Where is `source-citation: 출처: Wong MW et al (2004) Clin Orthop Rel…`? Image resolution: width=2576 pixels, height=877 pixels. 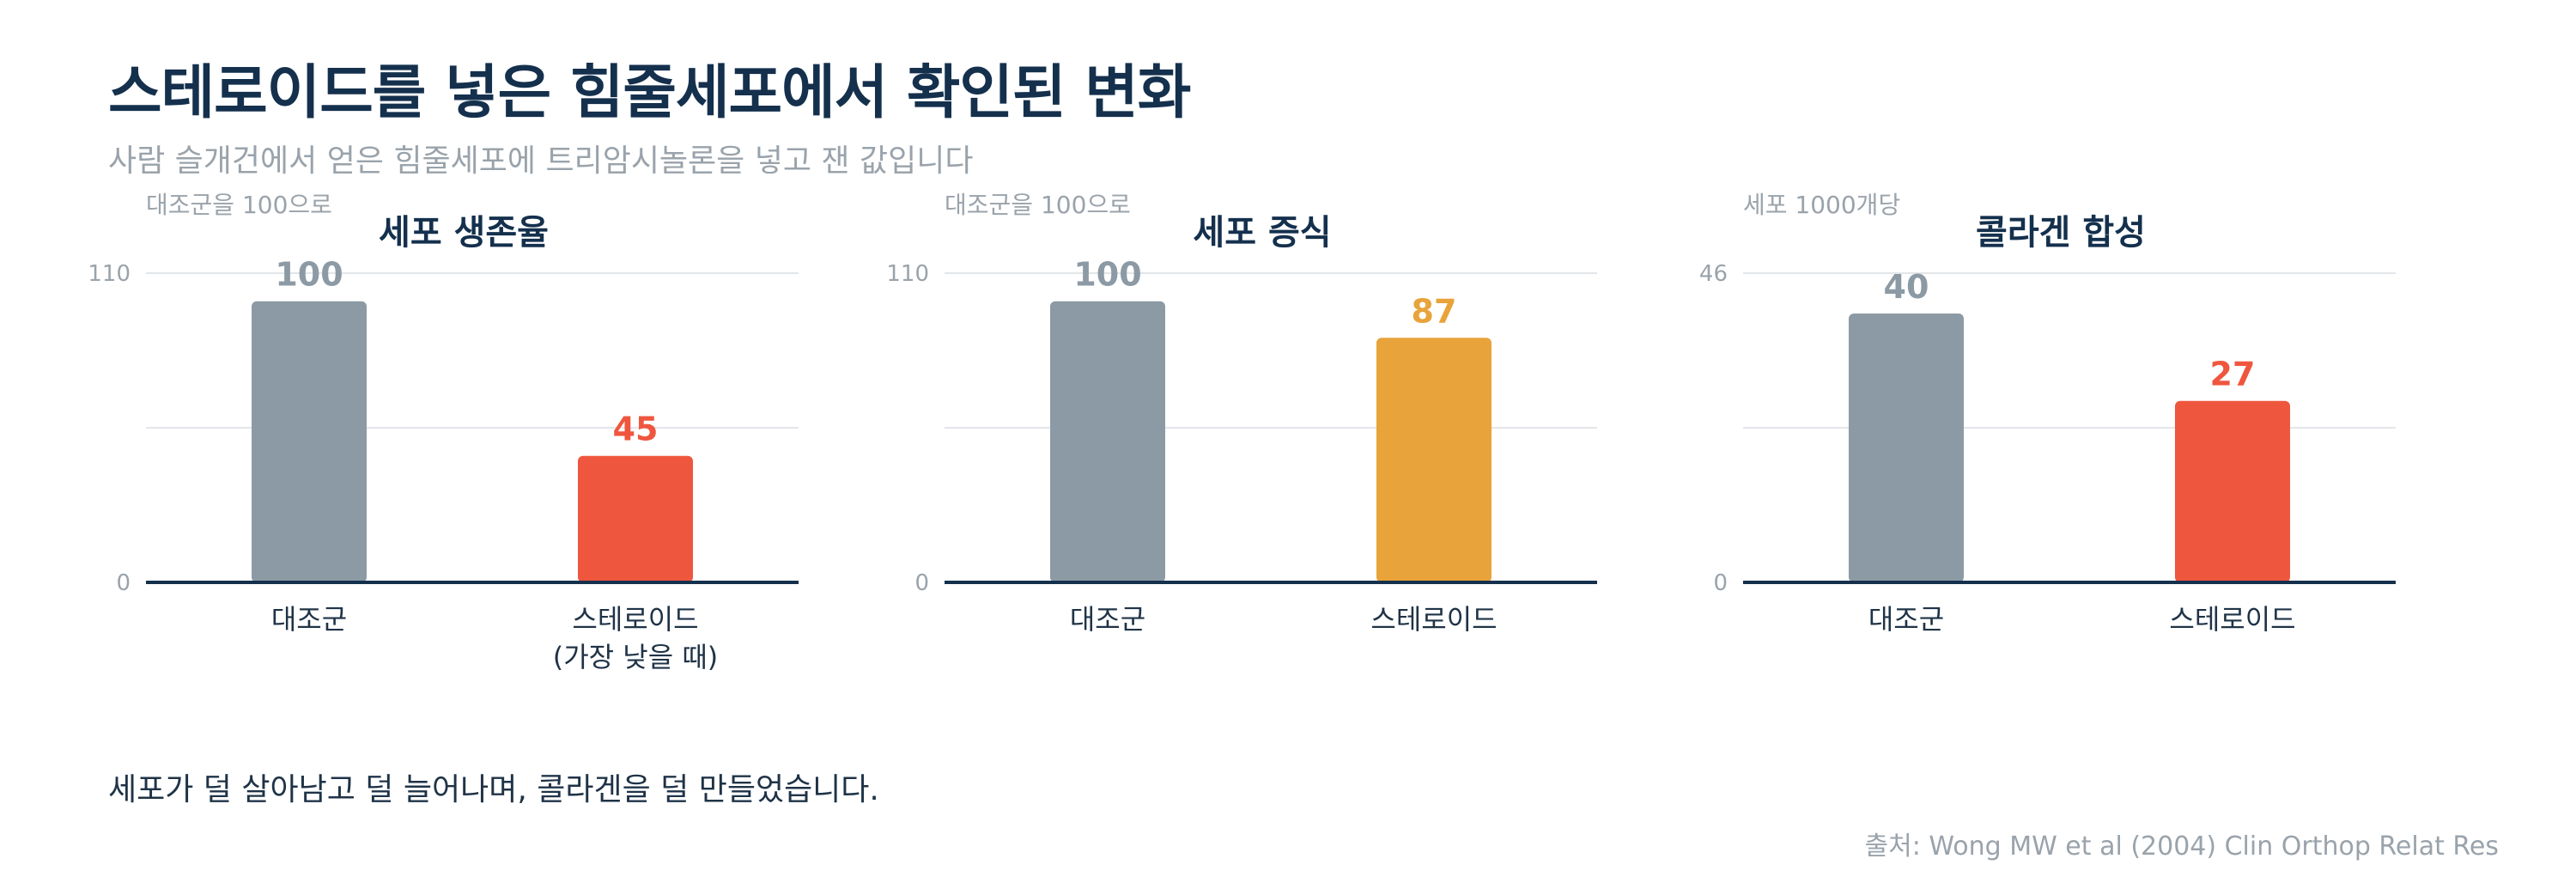 source-citation: 출처: Wong MW et al (2004) Clin Orthop Rel… is located at coordinates (2181, 846).